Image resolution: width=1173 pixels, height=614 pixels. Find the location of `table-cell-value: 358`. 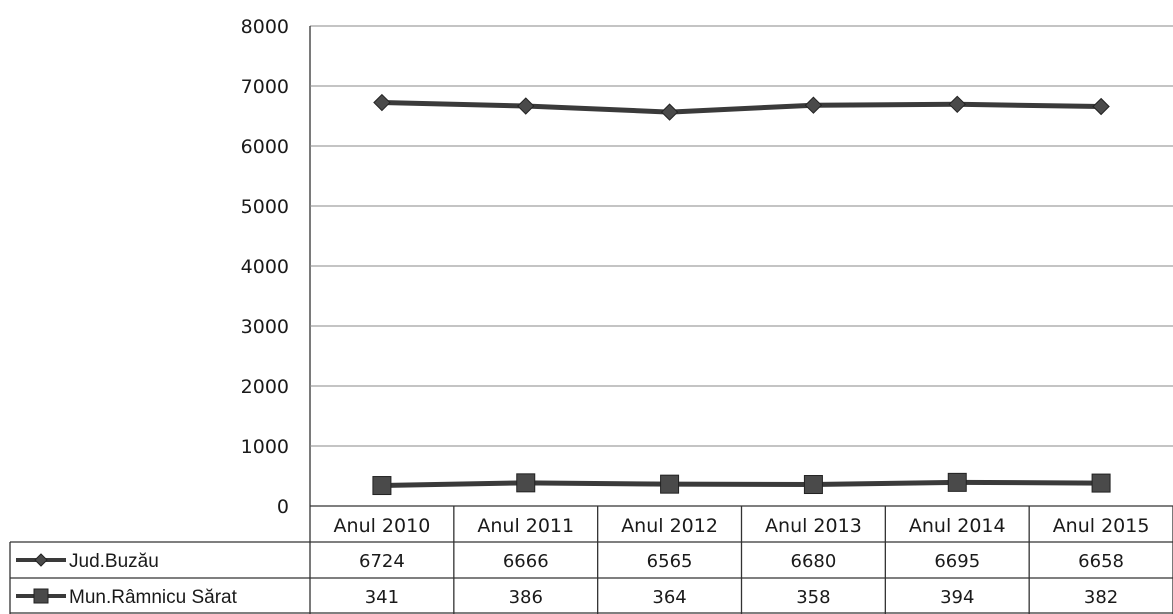

table-cell-value: 358 is located at coordinates (813, 597).